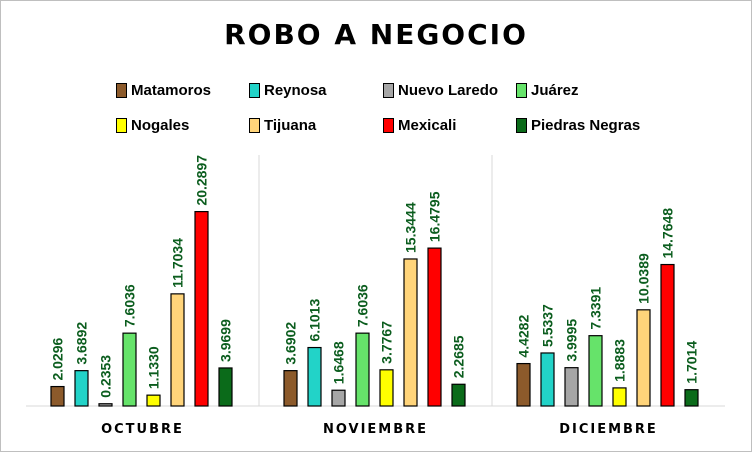 The height and width of the screenshot is (452, 752). I want to click on data-label: 1.6468, so click(339, 362).